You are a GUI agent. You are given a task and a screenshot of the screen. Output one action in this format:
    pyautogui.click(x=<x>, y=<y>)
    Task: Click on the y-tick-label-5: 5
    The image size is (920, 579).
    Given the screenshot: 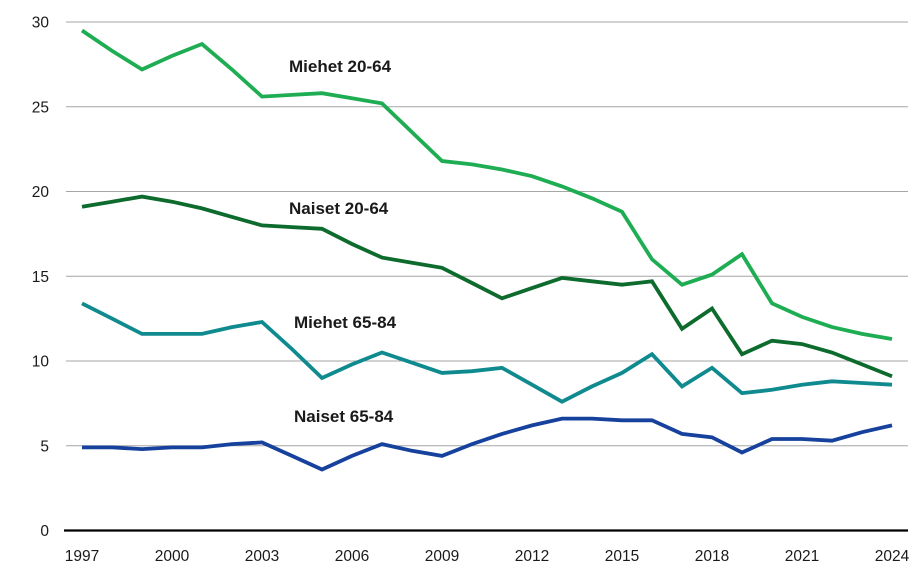 What is the action you would take?
    pyautogui.click(x=44, y=446)
    